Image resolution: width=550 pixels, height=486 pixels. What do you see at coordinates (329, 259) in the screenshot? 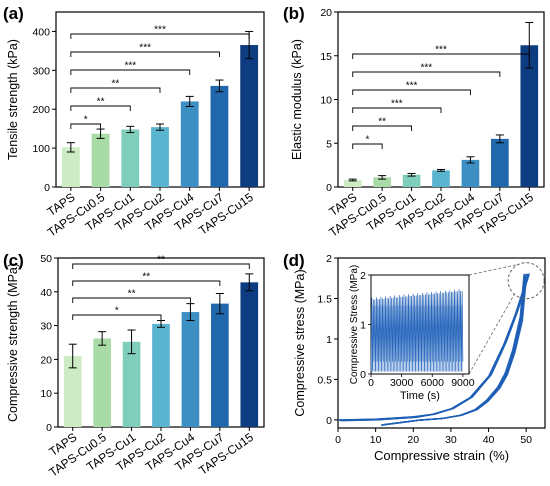
I see `y-tick-label: 2` at bounding box center [329, 259].